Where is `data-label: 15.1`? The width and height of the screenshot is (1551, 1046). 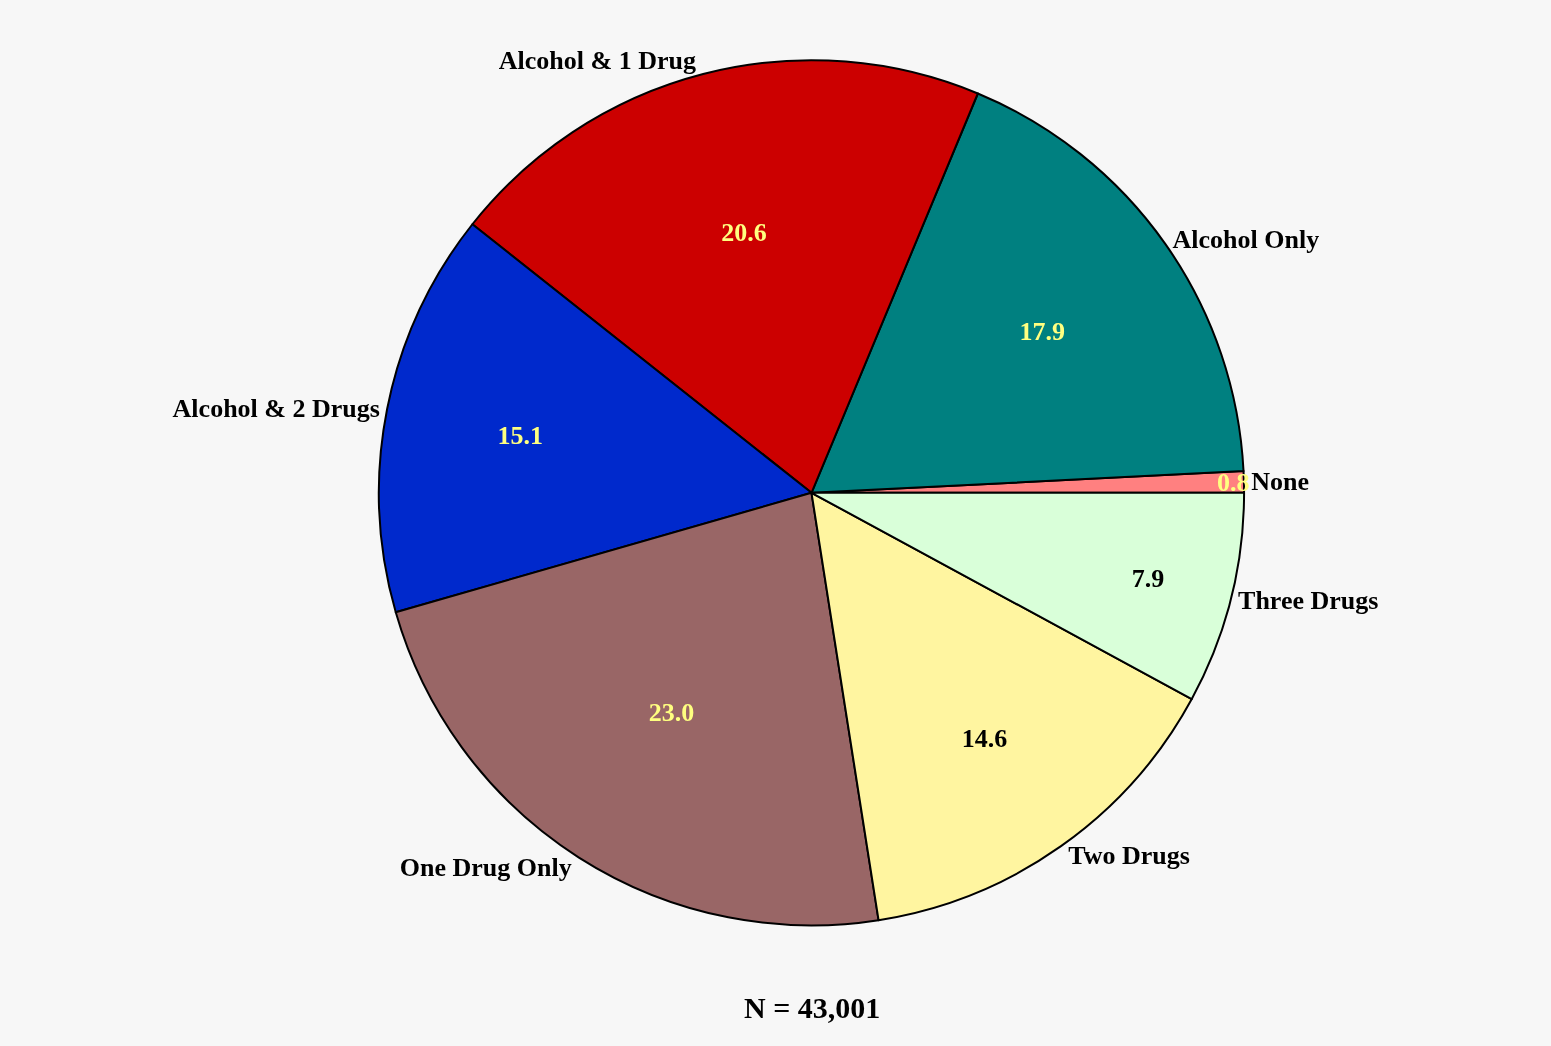
data-label: 15.1 is located at coordinates (520, 436).